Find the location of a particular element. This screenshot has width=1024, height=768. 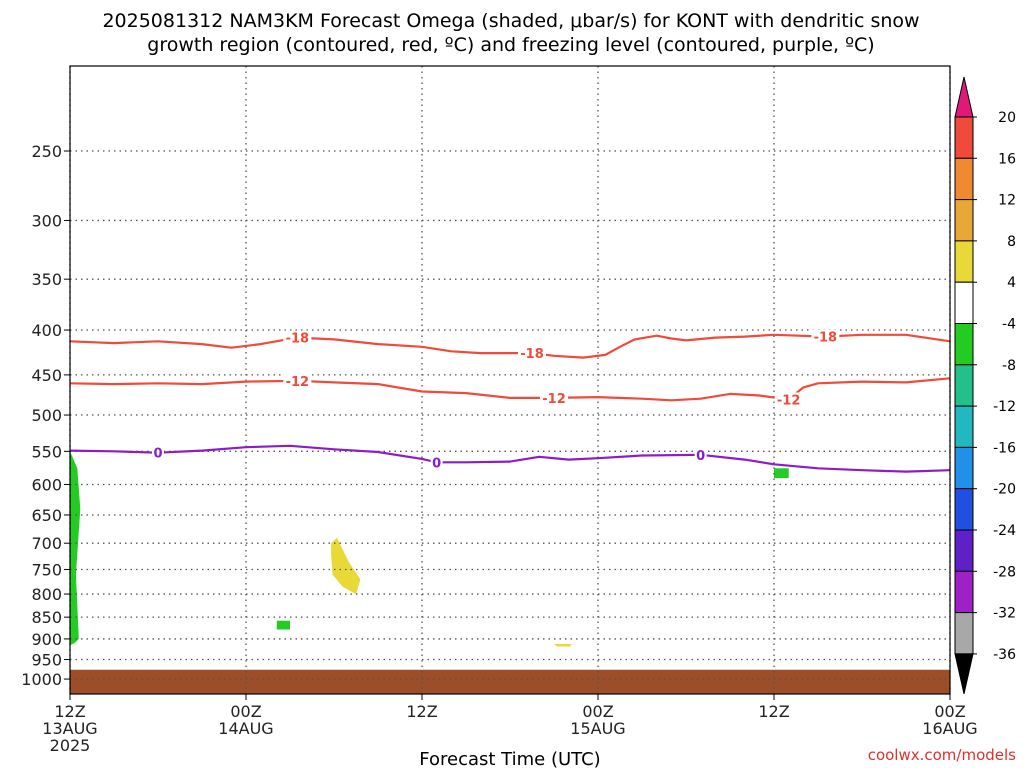

y-tick-label-0: 250 is located at coordinates (46, 151).